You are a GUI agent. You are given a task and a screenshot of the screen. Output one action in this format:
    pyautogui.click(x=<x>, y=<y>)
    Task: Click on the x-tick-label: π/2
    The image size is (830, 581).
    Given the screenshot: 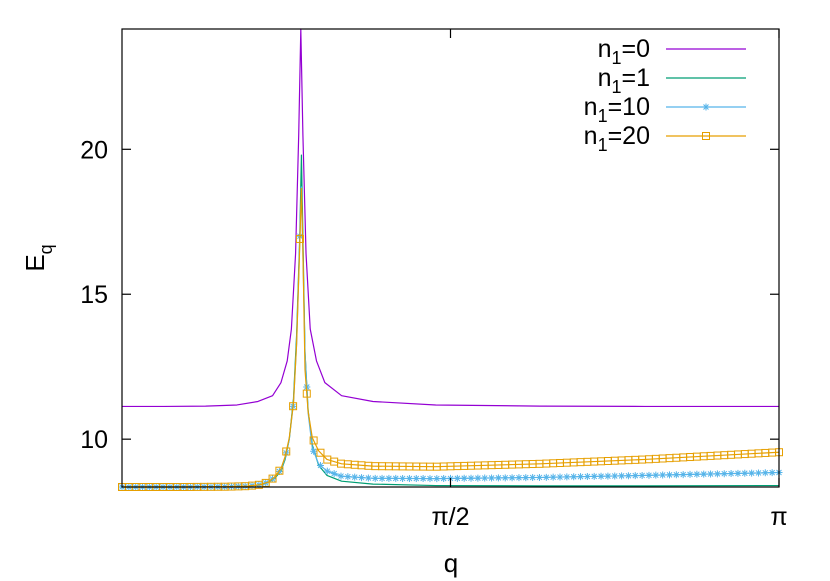 What is the action you would take?
    pyautogui.click(x=450, y=517)
    